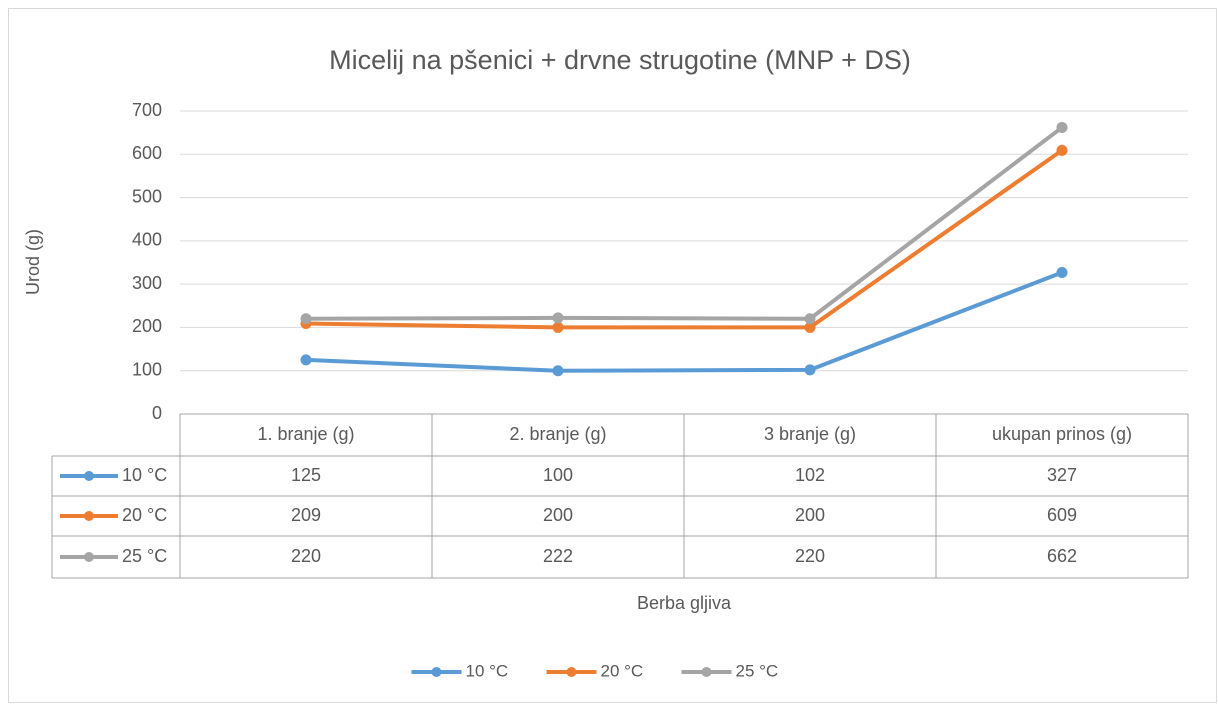 This screenshot has height=709, width=1218. What do you see at coordinates (144, 475) in the screenshot?
I see `table-series-name: 10 °C` at bounding box center [144, 475].